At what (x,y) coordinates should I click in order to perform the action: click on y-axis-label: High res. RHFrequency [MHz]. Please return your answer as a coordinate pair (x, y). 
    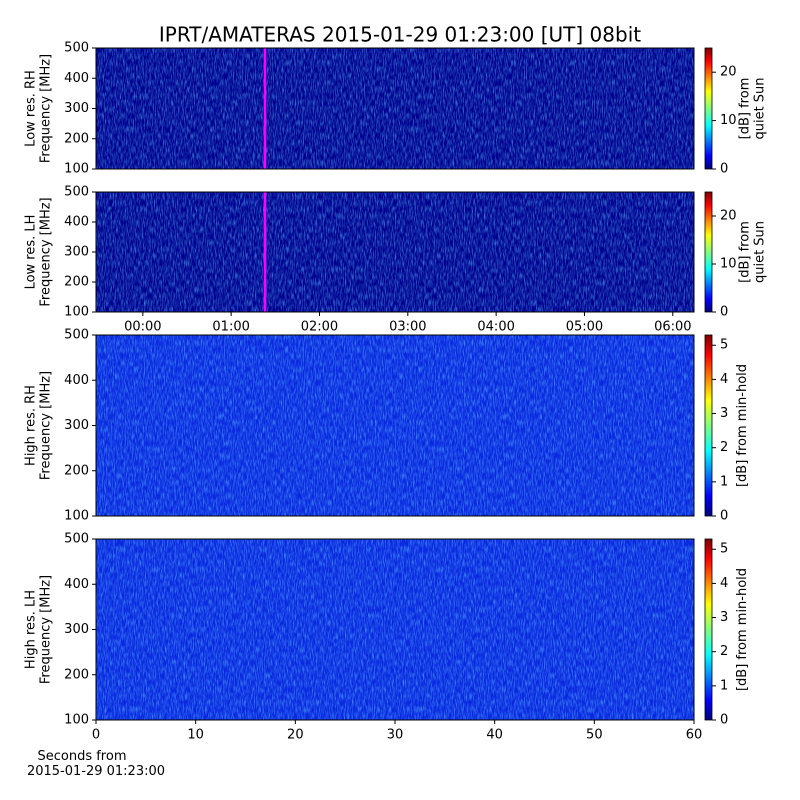
    Looking at the image, I should click on (38, 425).